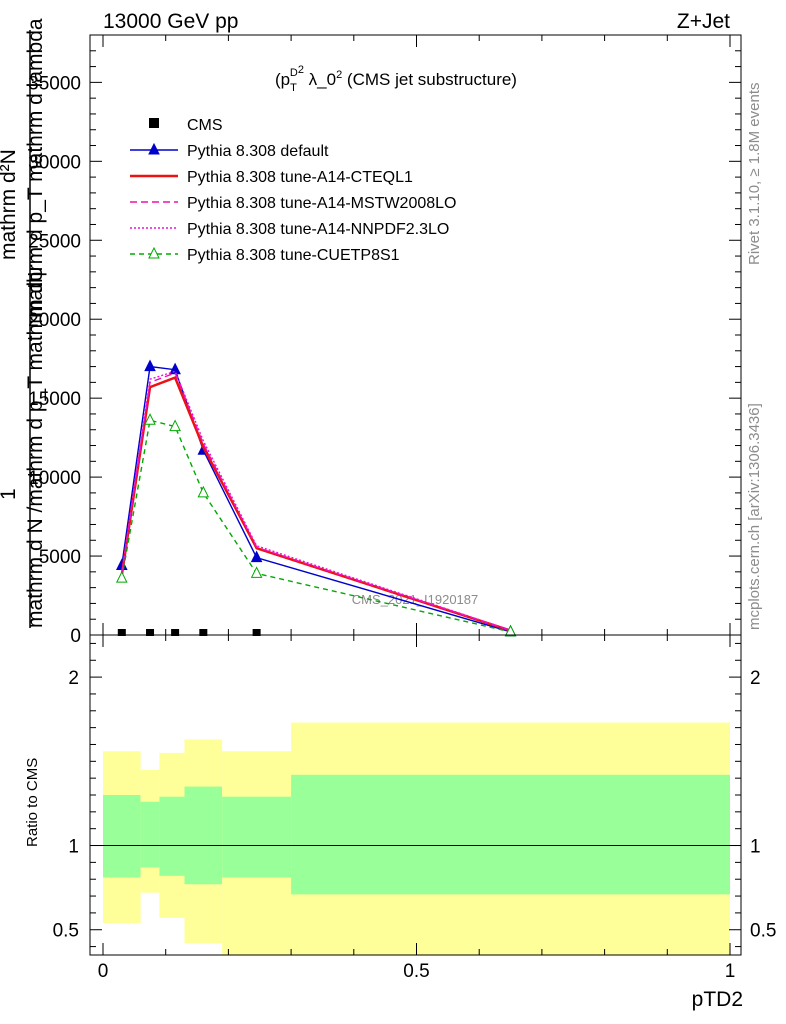 The image size is (786, 1024). I want to click on ratio-y-axis-label: Ratio to CMS, so click(32, 802).